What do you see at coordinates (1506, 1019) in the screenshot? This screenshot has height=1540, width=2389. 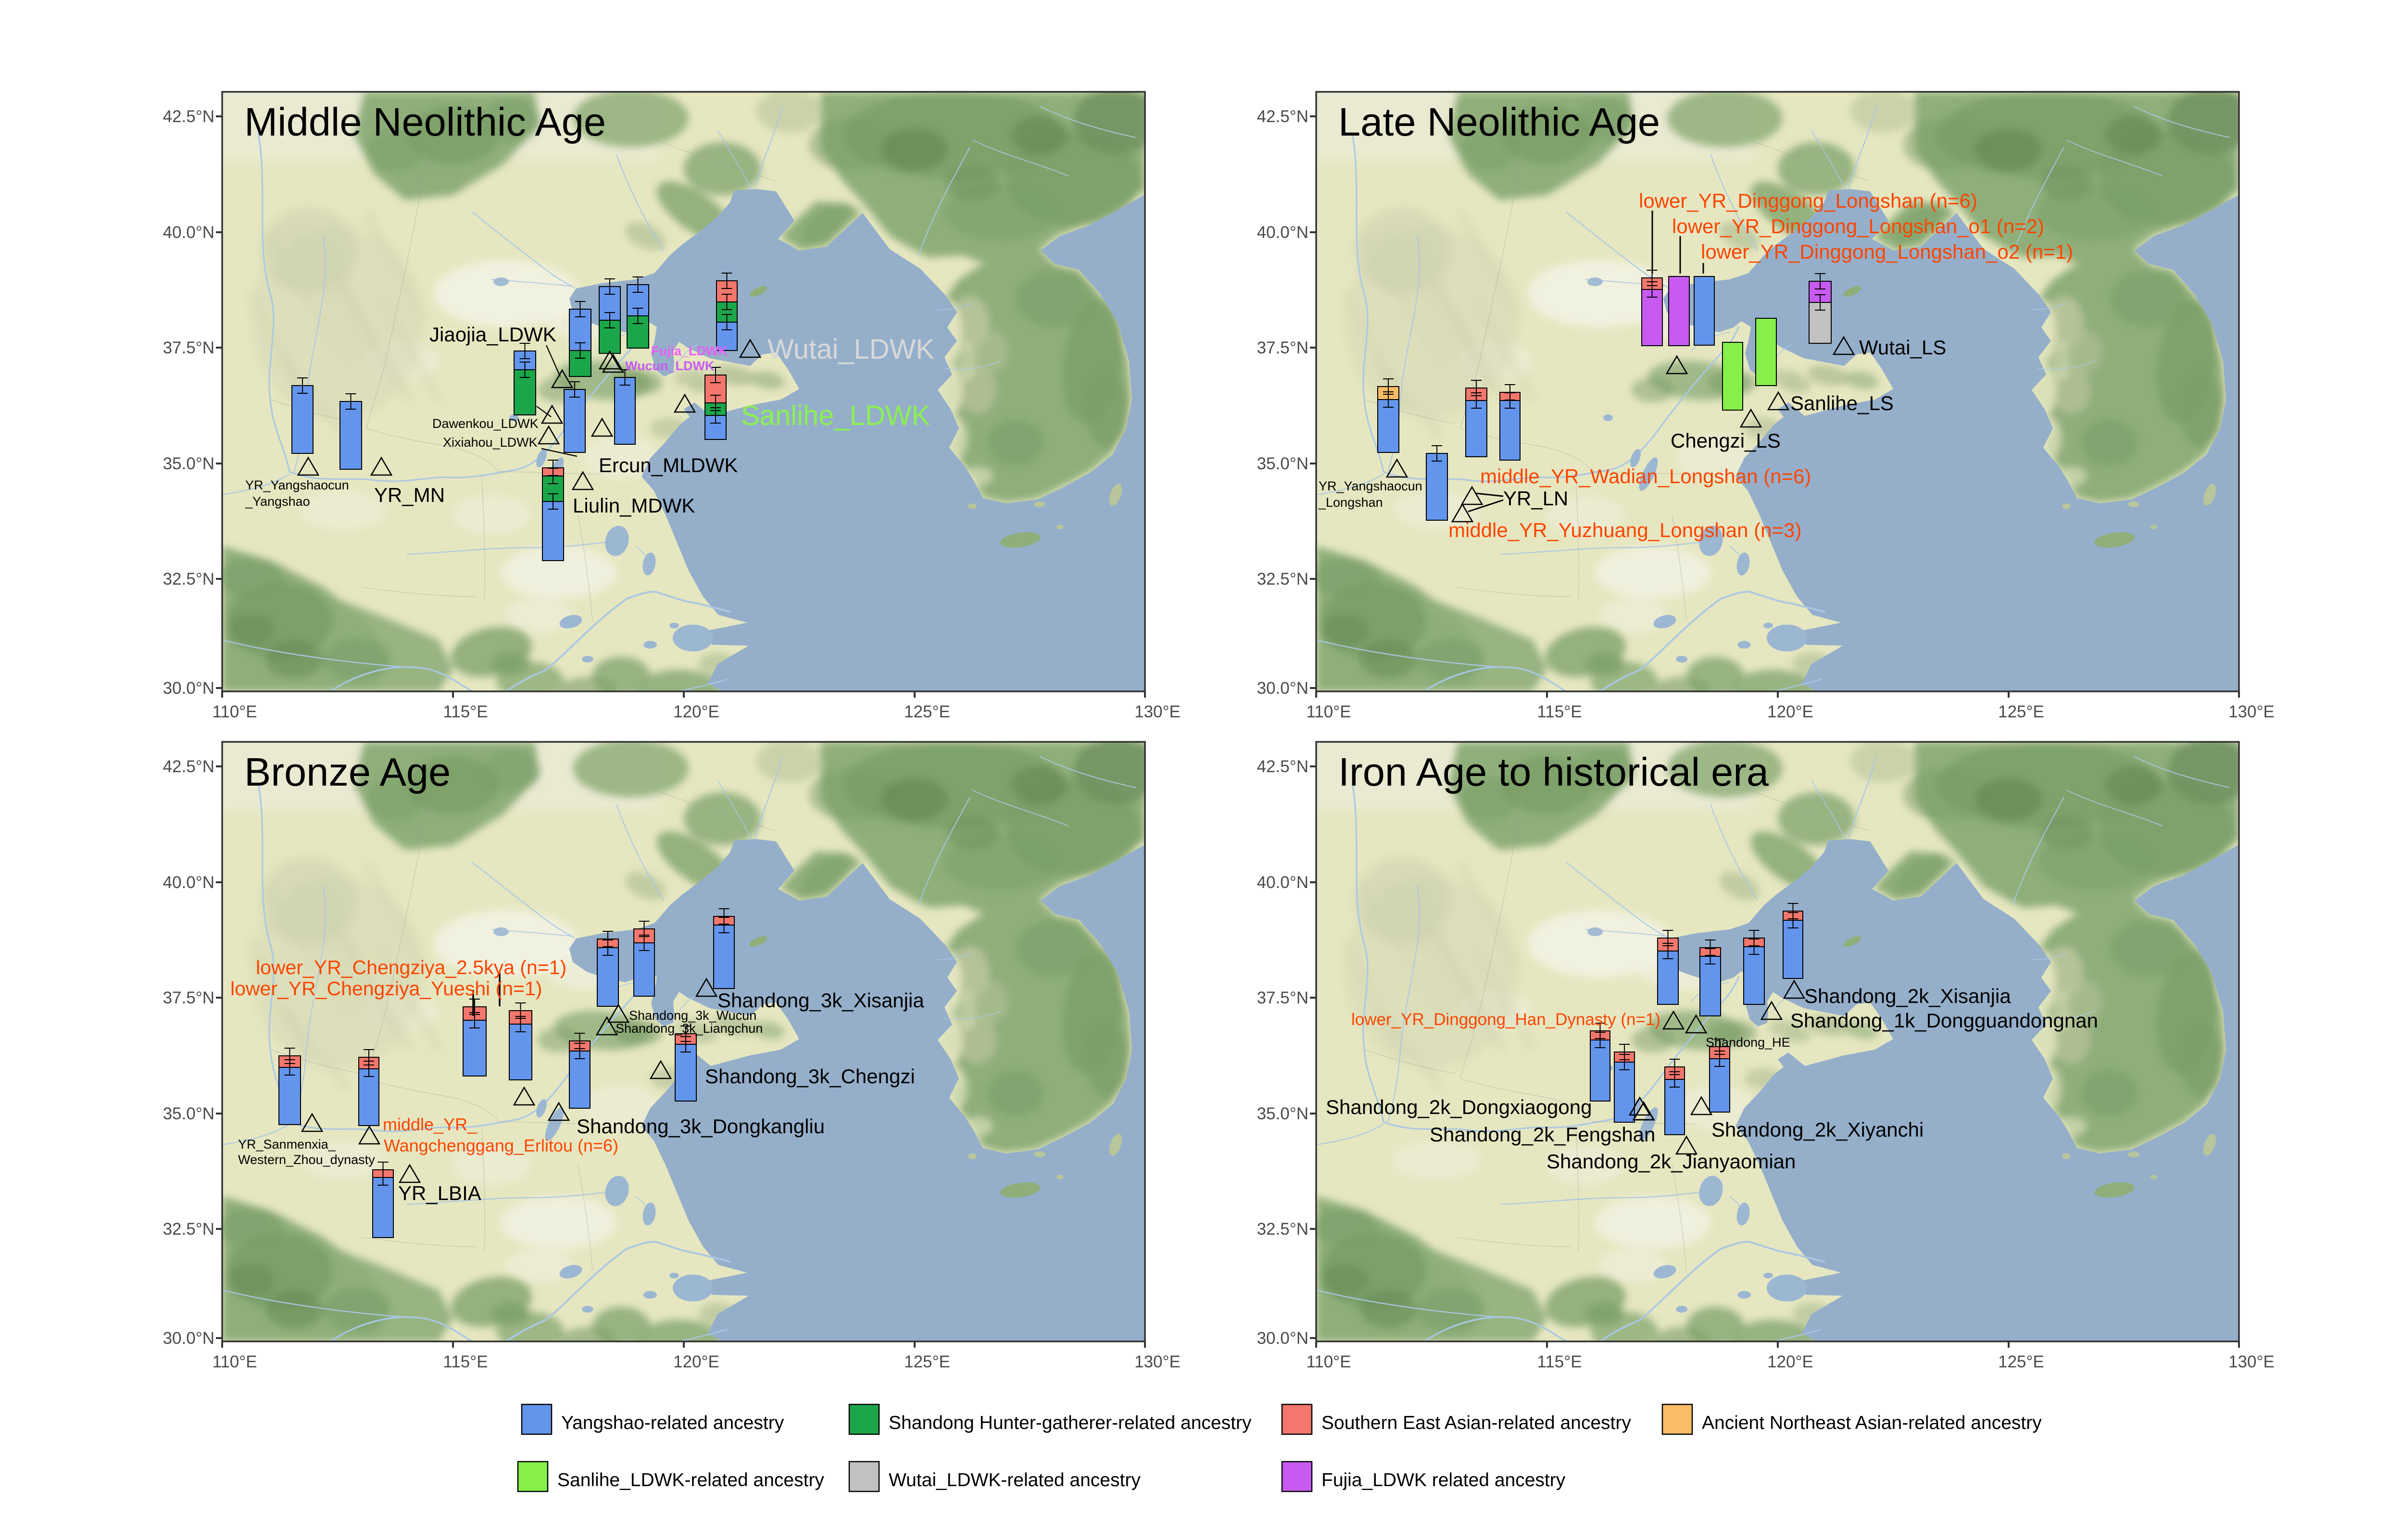 I see `svg-text:lower_YR_Dinggong_Han_Dynasty: lower_YR_Dinggong_Han_Dynasty (n=1)` at bounding box center [1506, 1019].